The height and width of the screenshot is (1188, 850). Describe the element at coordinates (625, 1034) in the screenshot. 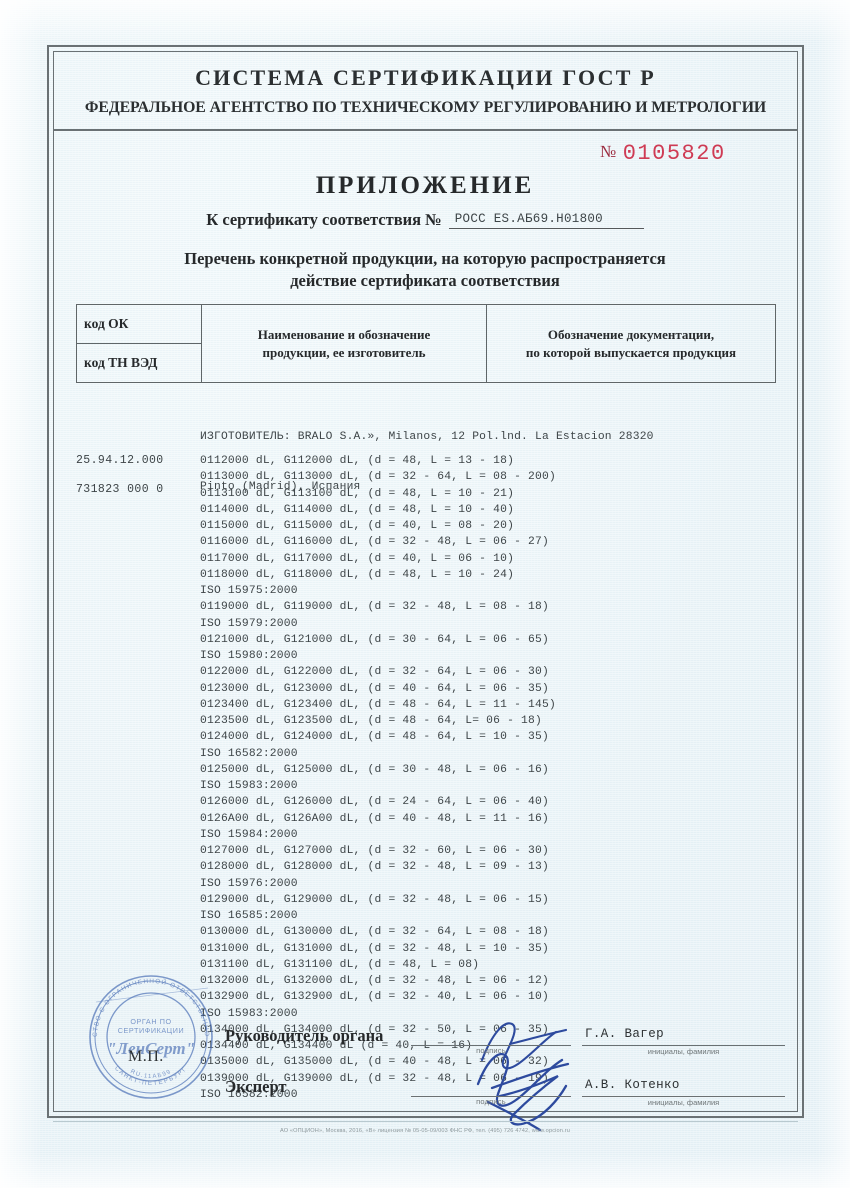

I see `signatory-name-head: Г.А. Вагер` at that location.